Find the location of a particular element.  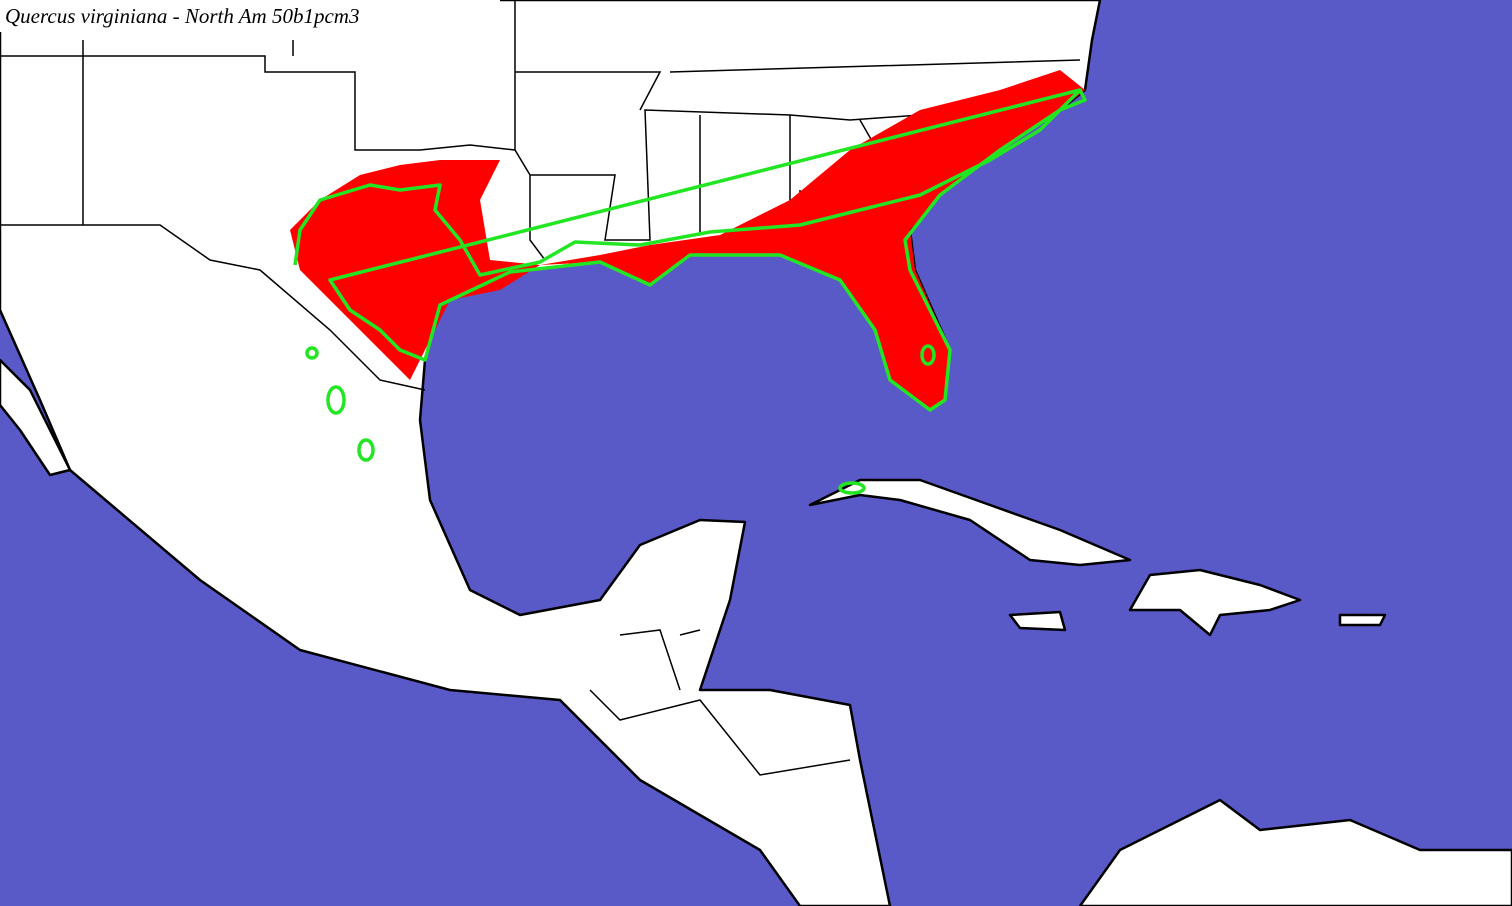

predicted-range-southeast is located at coordinates (812, 240).